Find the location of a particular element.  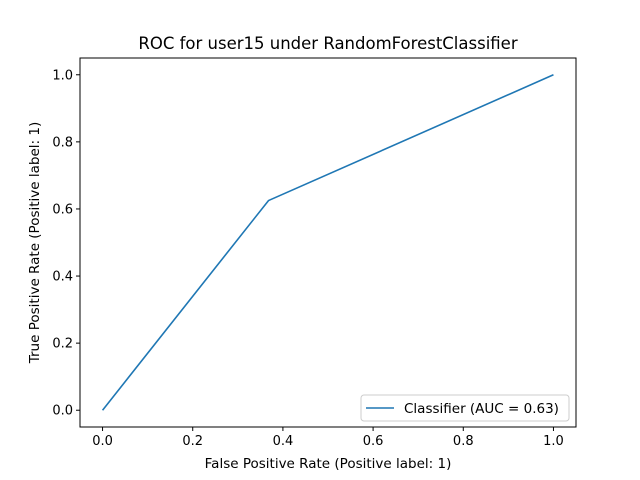

x-tick-label: 0.6 is located at coordinates (373, 441).